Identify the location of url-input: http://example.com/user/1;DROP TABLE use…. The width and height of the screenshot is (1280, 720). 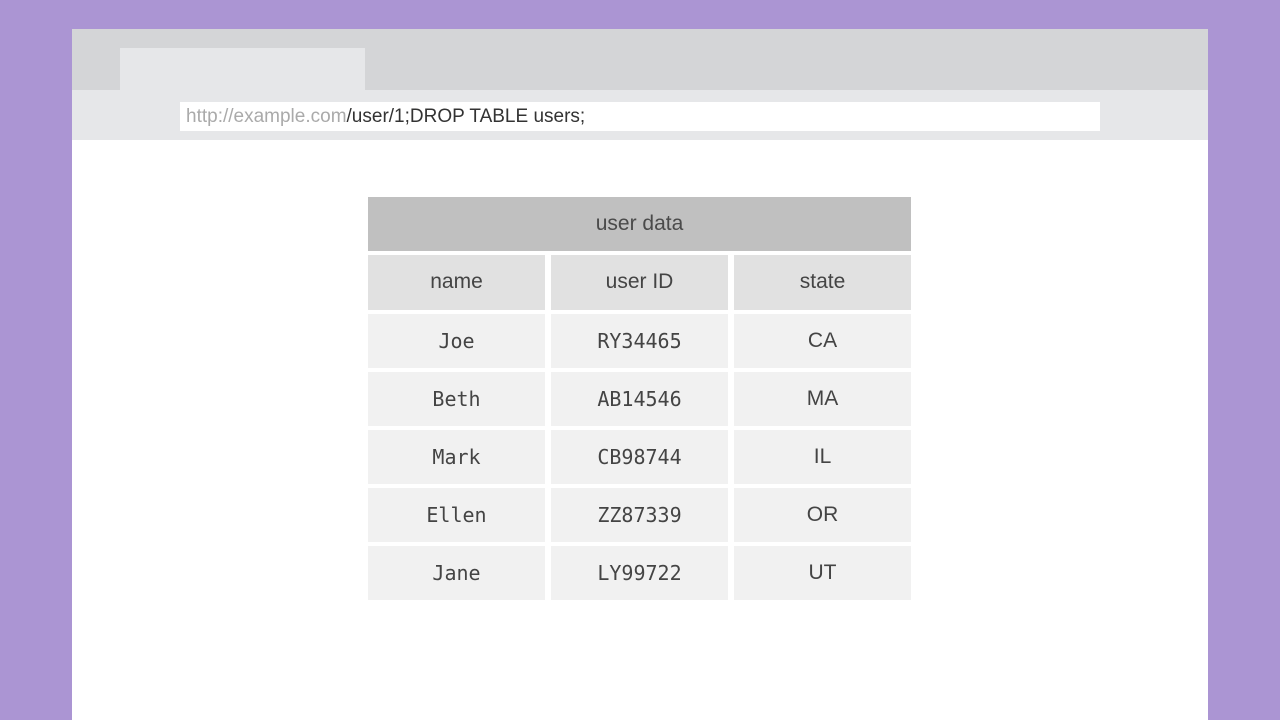
(640, 116).